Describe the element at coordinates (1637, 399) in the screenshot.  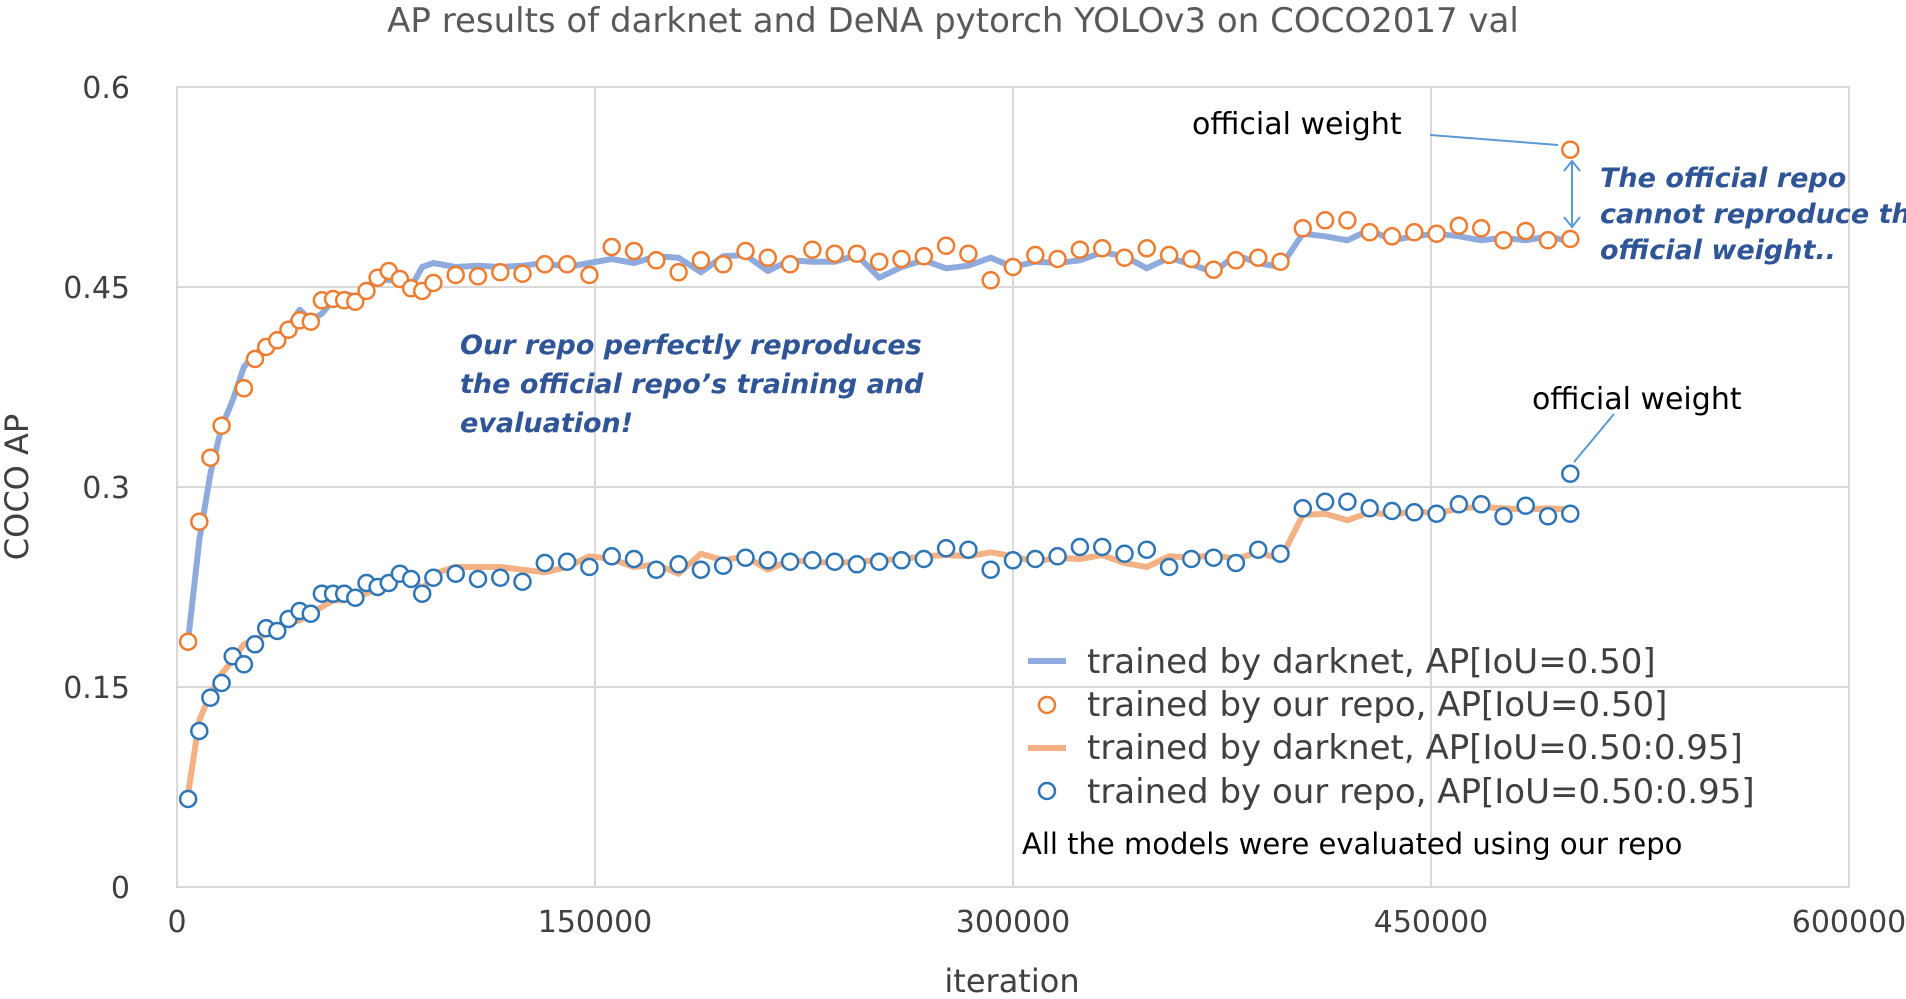
I see `callout-official-weight-bottom: official weight` at that location.